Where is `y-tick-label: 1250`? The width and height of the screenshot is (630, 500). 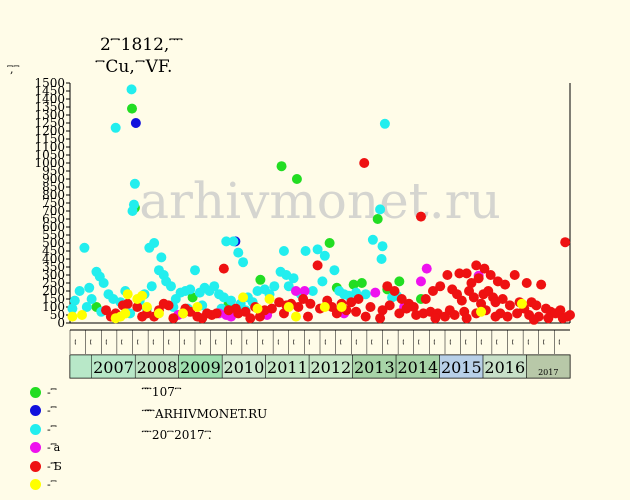 y-tick-label: 1250 is located at coordinates (49, 123).